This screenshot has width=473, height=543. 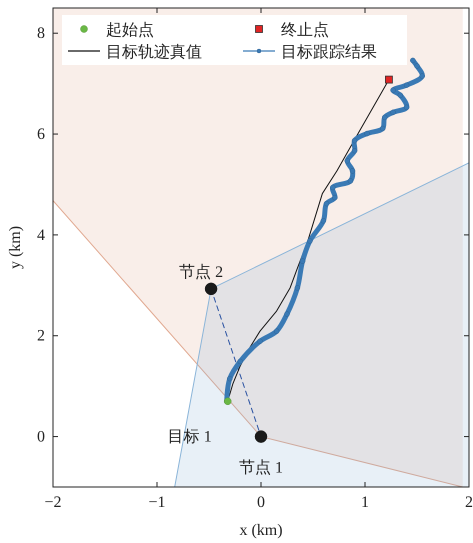 What do you see at coordinates (469, 502) in the screenshot?
I see `x-tick-label: 2` at bounding box center [469, 502].